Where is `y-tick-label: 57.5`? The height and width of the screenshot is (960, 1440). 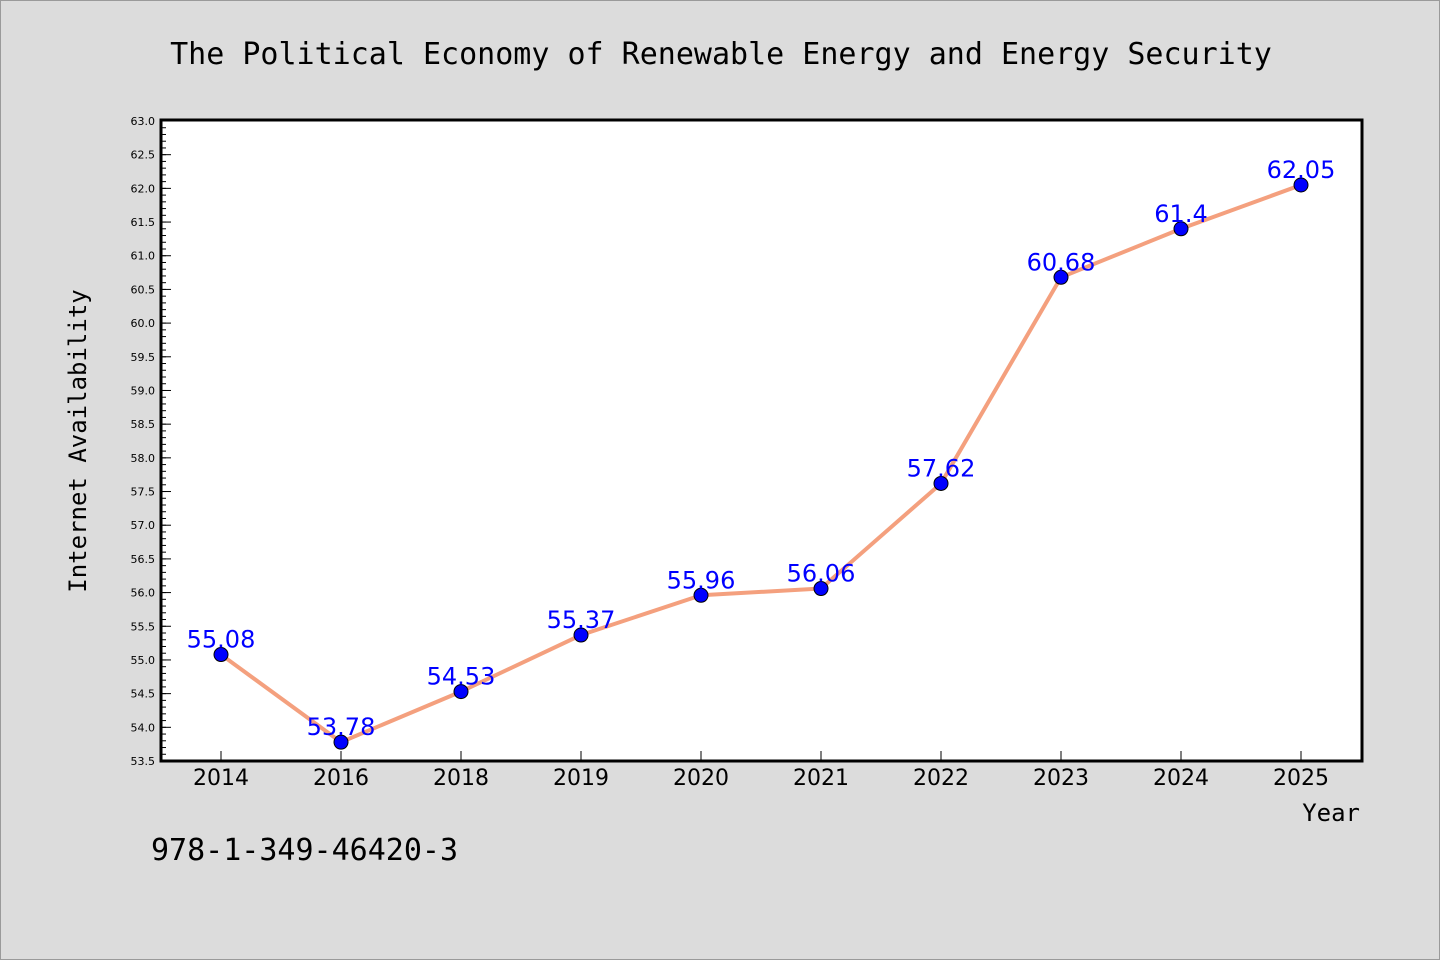 y-tick-label: 57.5 is located at coordinates (143, 492).